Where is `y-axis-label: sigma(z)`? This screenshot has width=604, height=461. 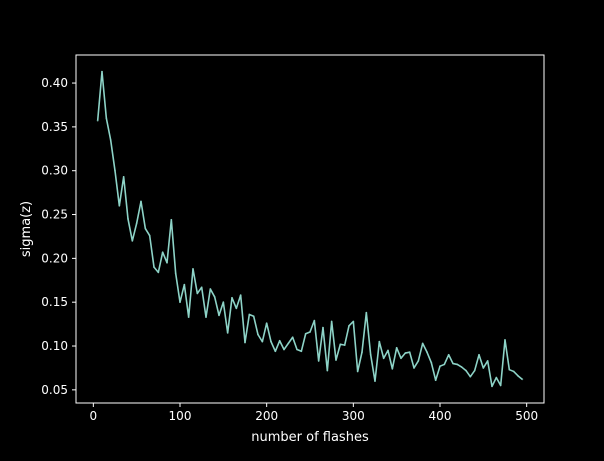 y-axis-label: sigma(z) is located at coordinates (26, 229).